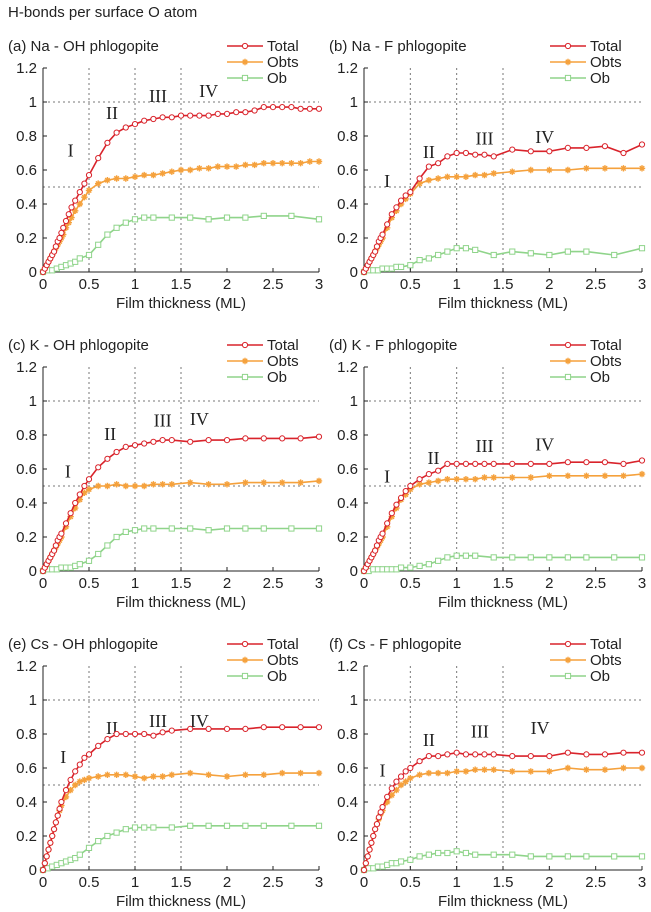 The height and width of the screenshot is (912, 651). Describe the element at coordinates (606, 46) in the screenshot. I see `legend-label: Total` at that location.